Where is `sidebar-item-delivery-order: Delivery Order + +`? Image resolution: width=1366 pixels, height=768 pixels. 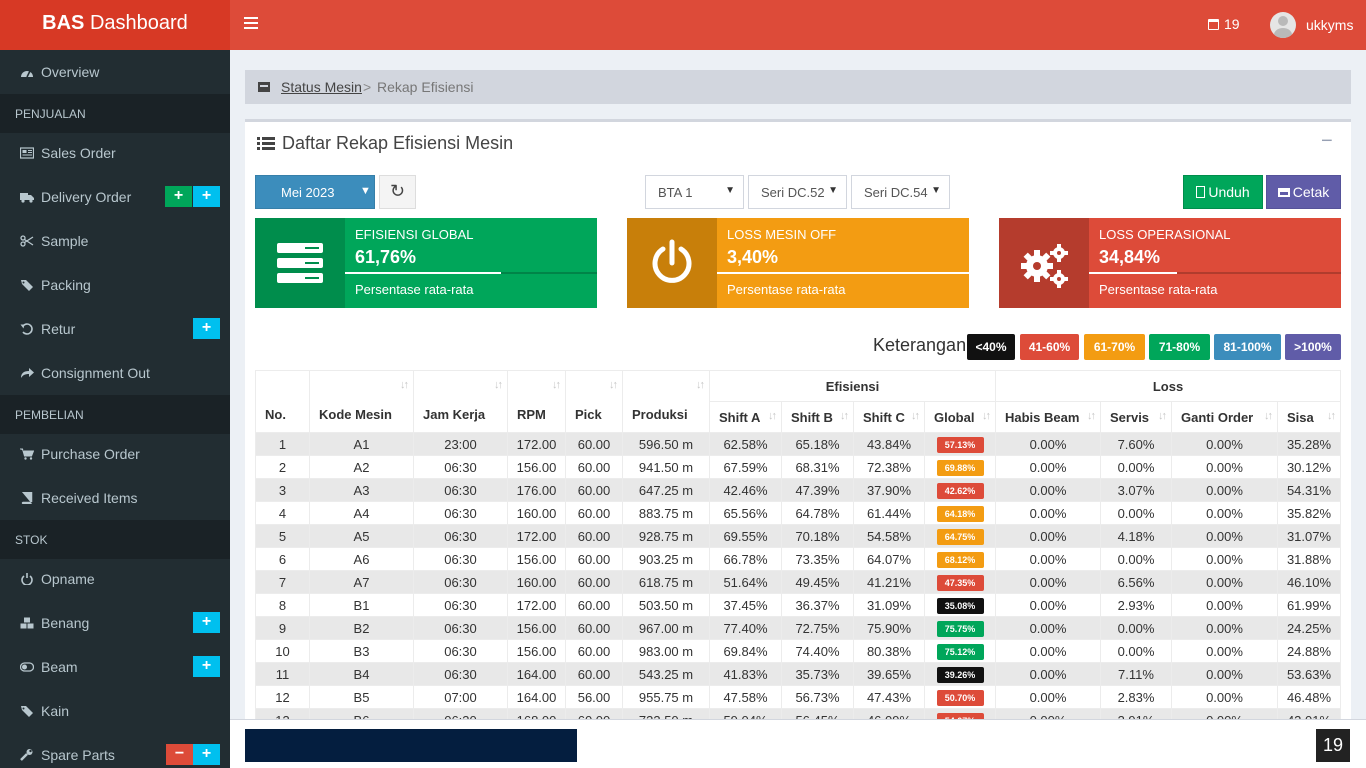 sidebar-item-delivery-order: Delivery Order + + is located at coordinates (115, 197).